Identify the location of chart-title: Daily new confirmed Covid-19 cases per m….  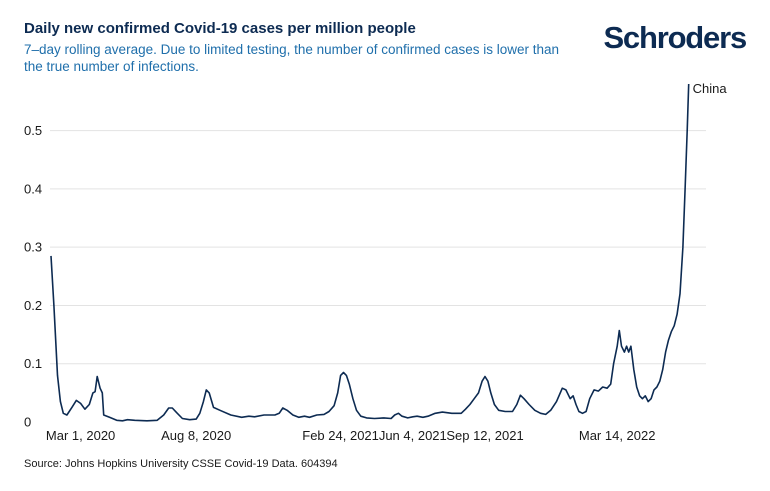
(220, 28).